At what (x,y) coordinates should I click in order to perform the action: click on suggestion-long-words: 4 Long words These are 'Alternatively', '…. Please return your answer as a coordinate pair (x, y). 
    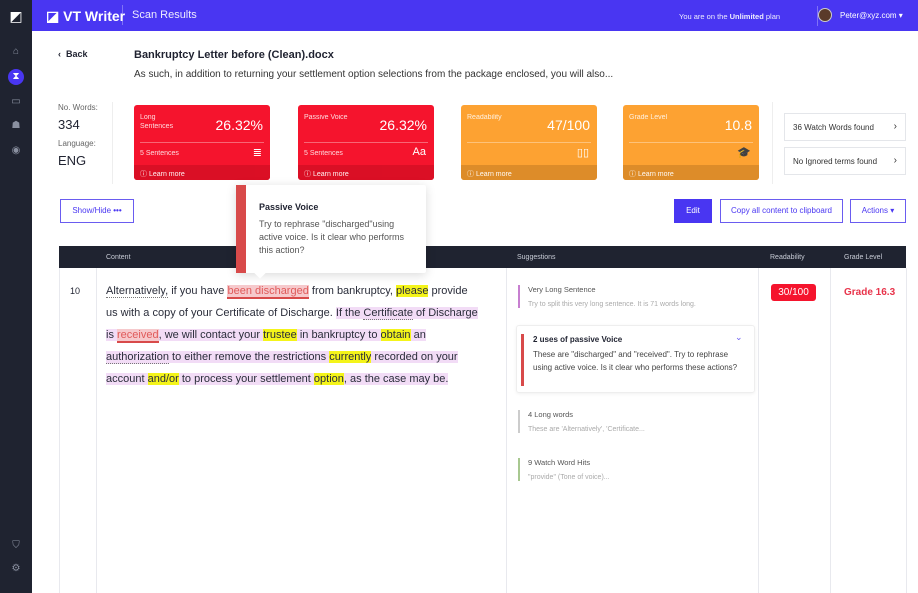
    Looking at the image, I should click on (581, 421).